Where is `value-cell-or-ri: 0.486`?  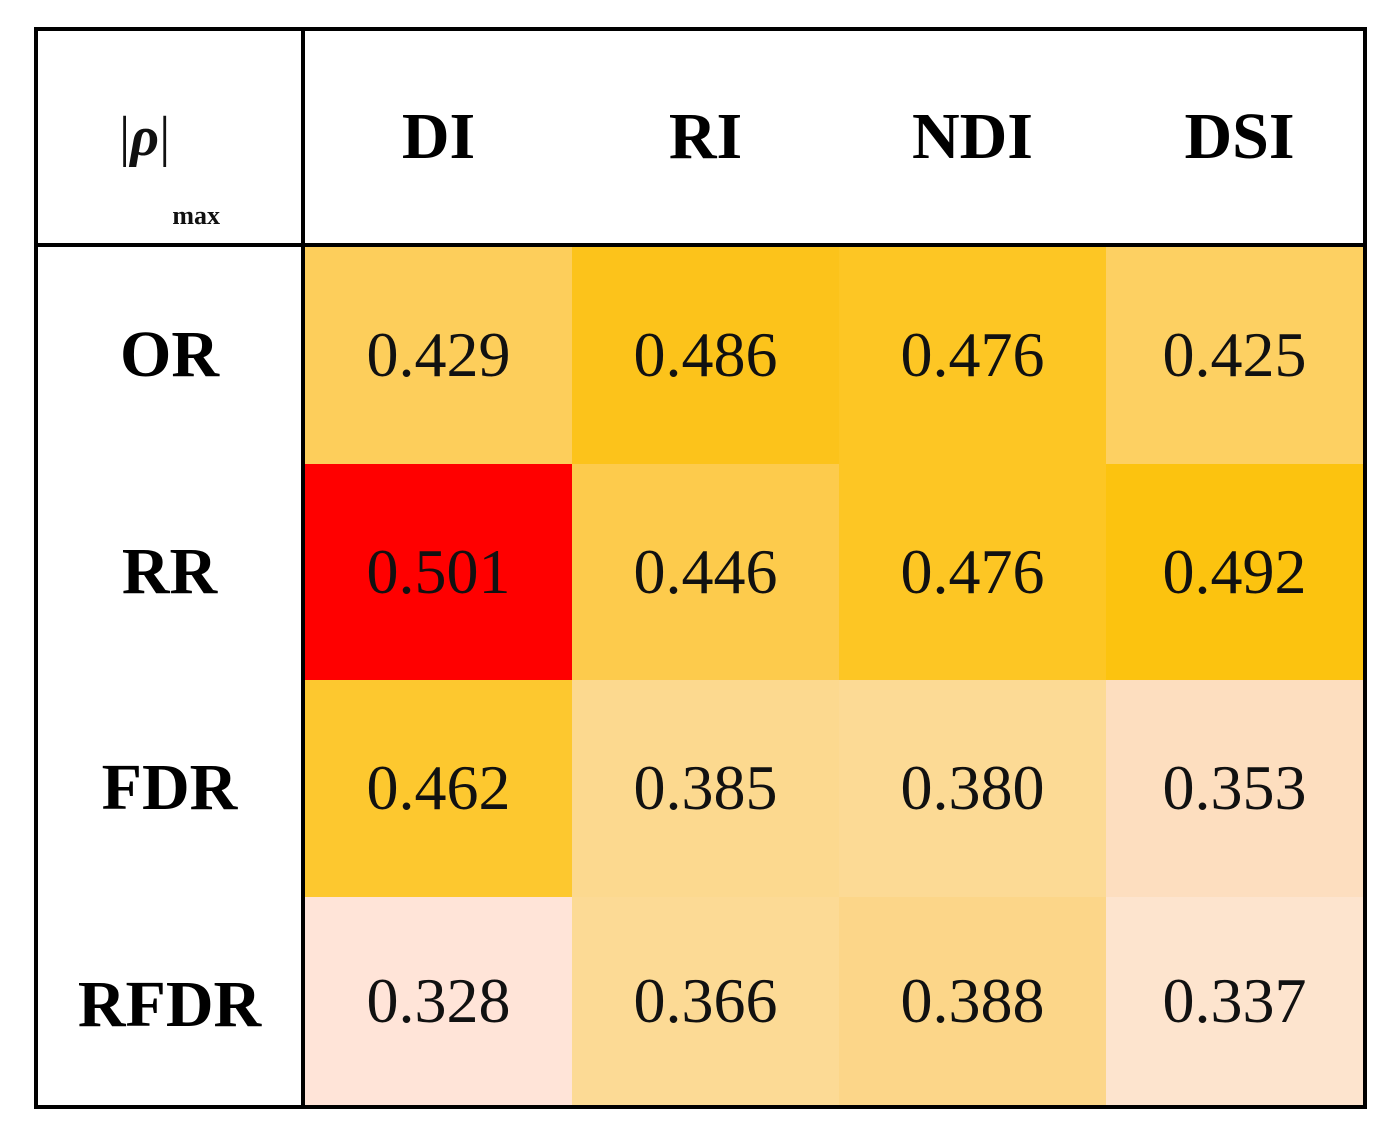 value-cell-or-ri: 0.486 is located at coordinates (705, 355).